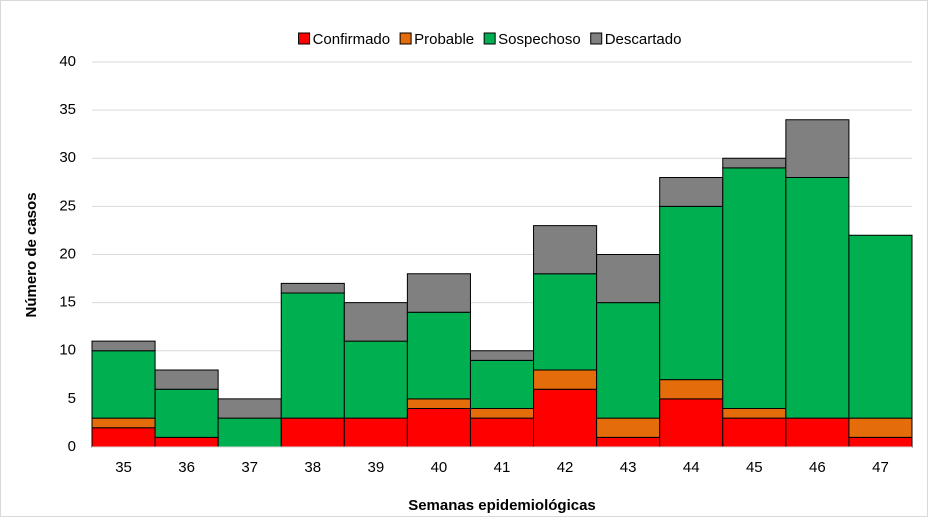 The width and height of the screenshot is (928, 522). Describe the element at coordinates (628, 467) in the screenshot. I see `x-tick-label: 43` at that location.